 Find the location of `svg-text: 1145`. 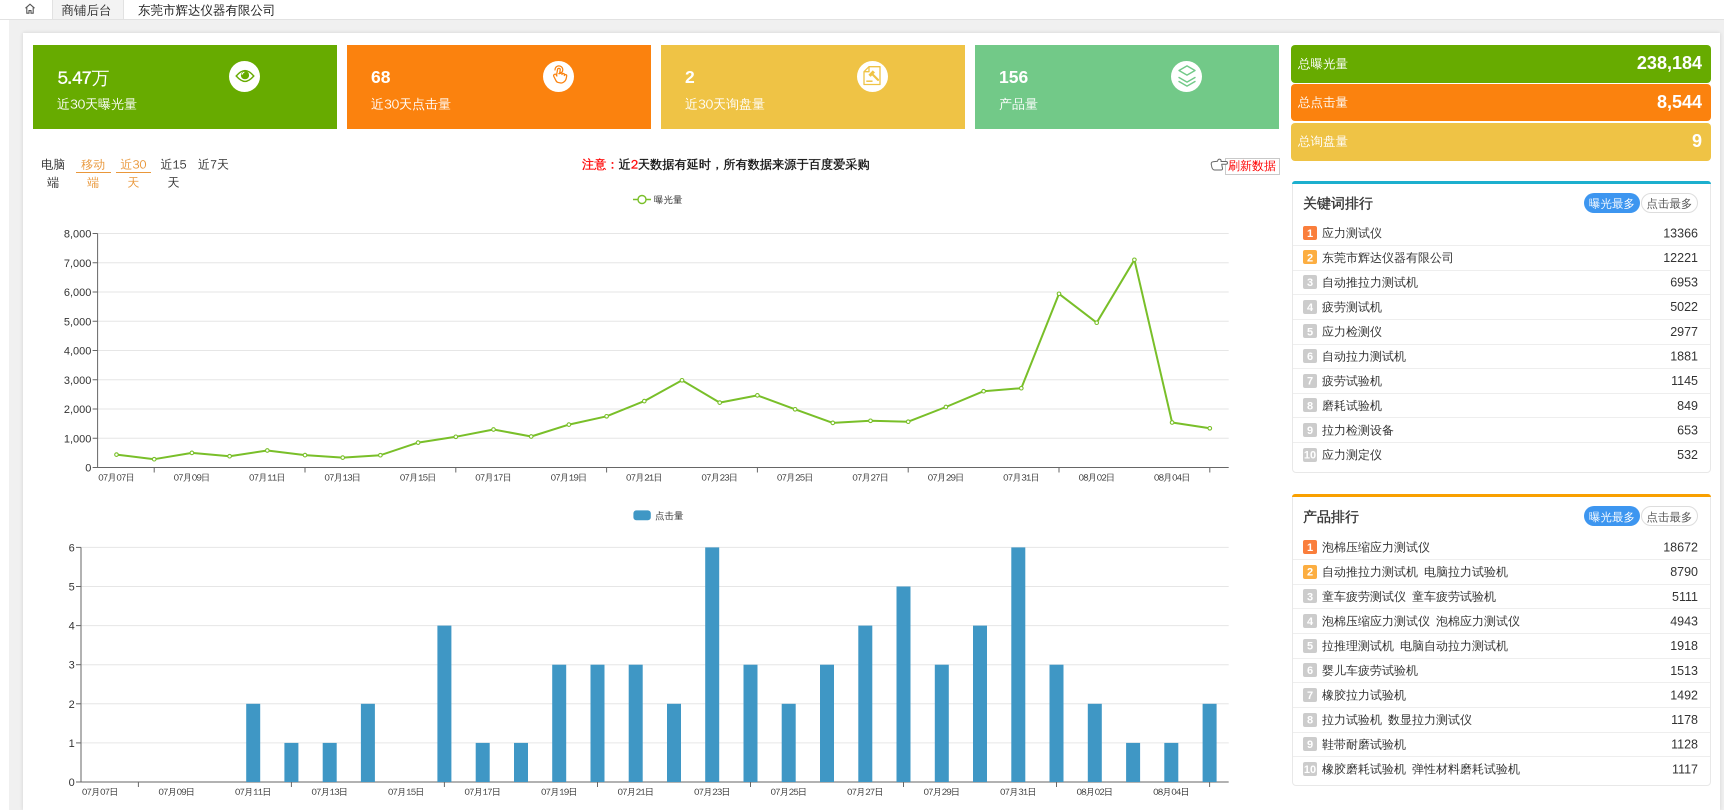

svg-text: 1145 is located at coordinates (1684, 381).